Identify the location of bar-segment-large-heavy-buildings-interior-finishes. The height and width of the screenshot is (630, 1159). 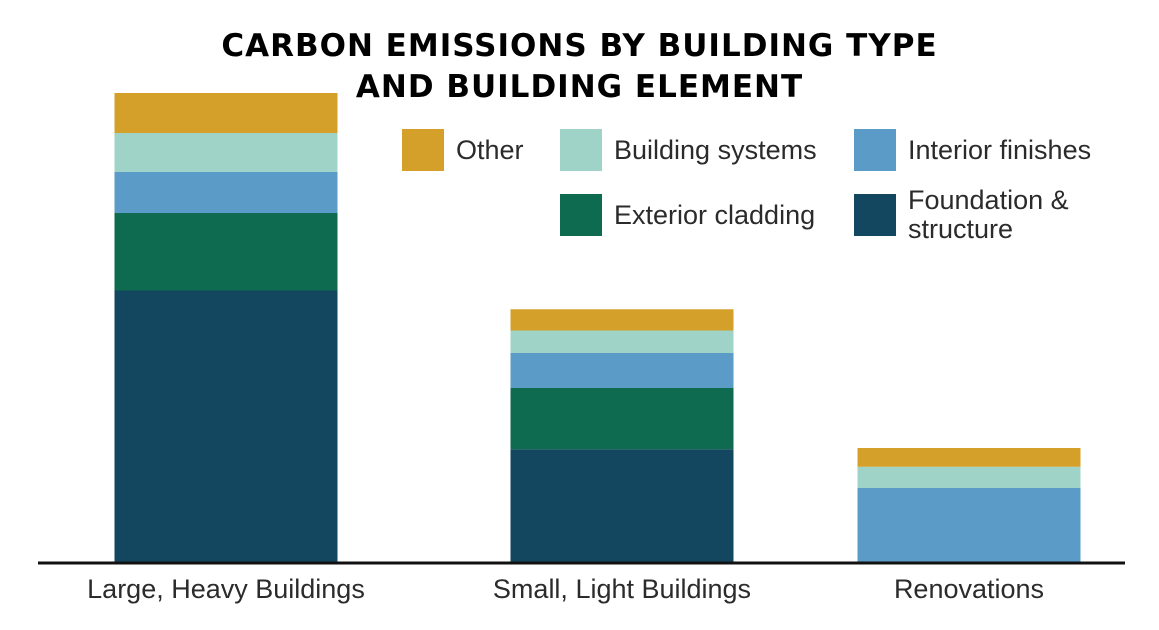
(226, 192).